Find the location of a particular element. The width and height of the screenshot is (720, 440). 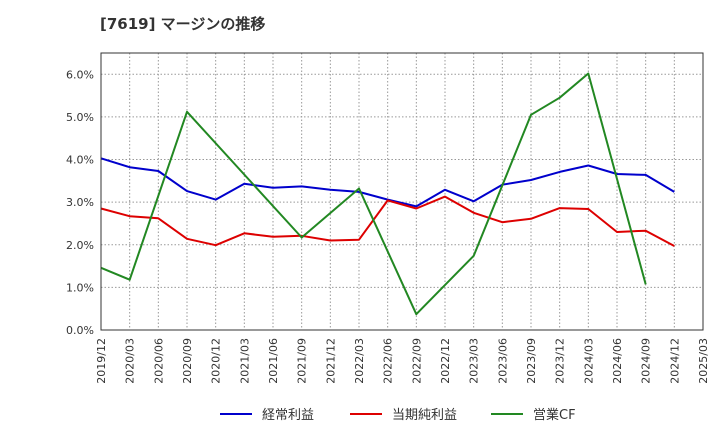

y-tick-label: 4.0% is located at coordinates (80, 160).